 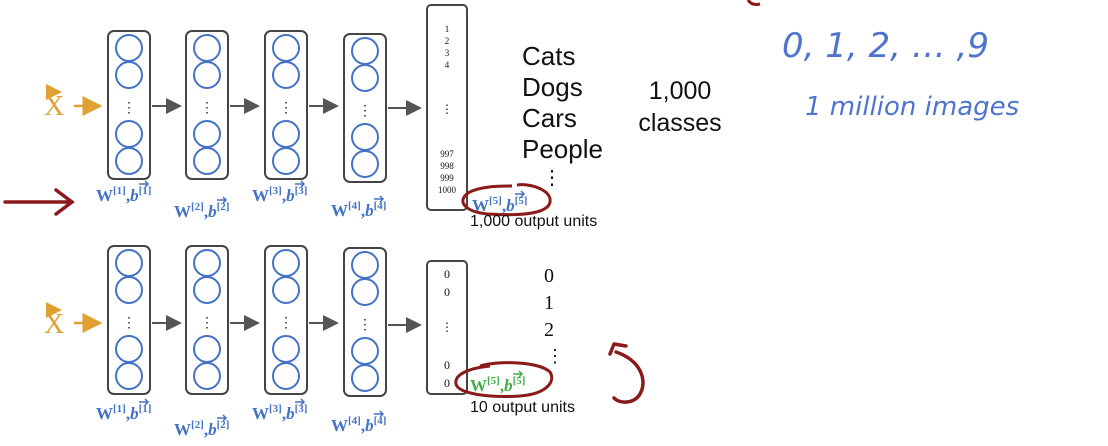 I want to click on class-name: 2, so click(x=549, y=330).